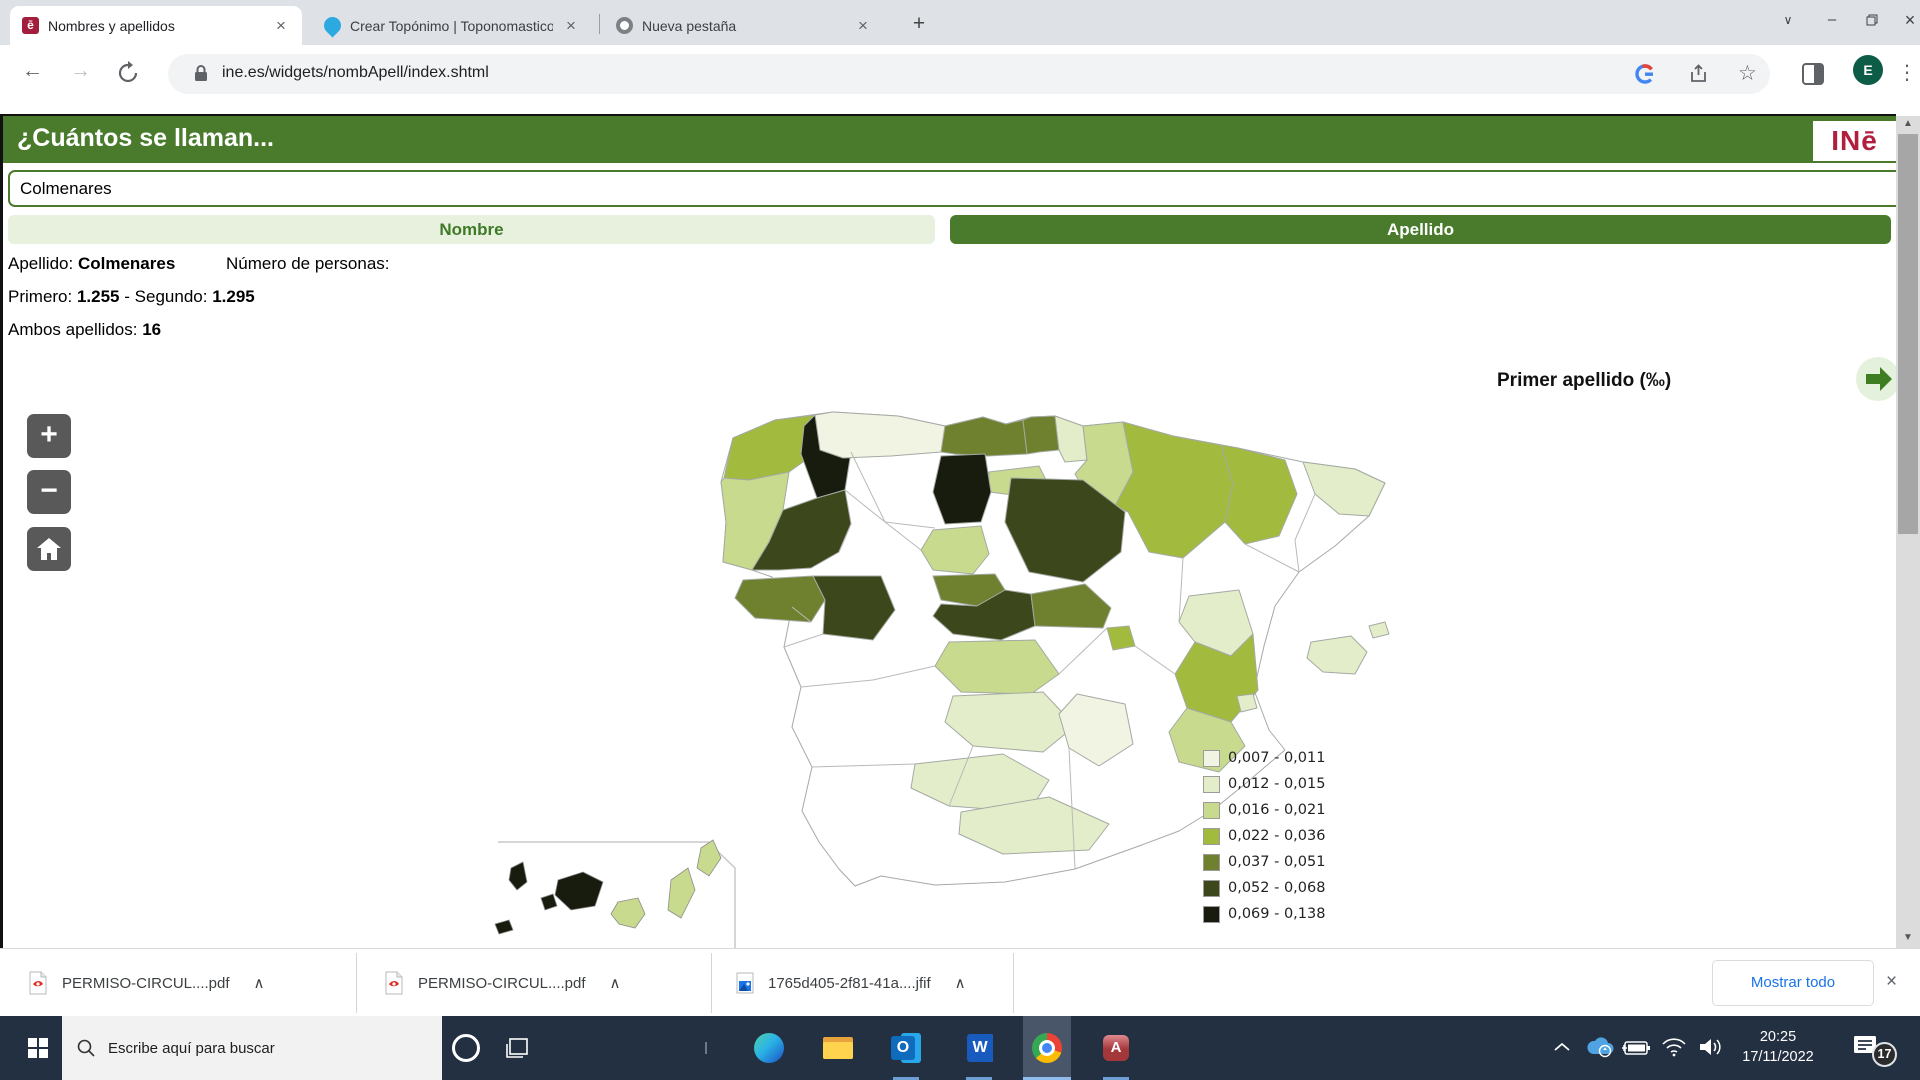 This screenshot has width=1920, height=1080. Describe the element at coordinates (471, 229) in the screenshot. I see `tab-nombre: Nombre` at that location.